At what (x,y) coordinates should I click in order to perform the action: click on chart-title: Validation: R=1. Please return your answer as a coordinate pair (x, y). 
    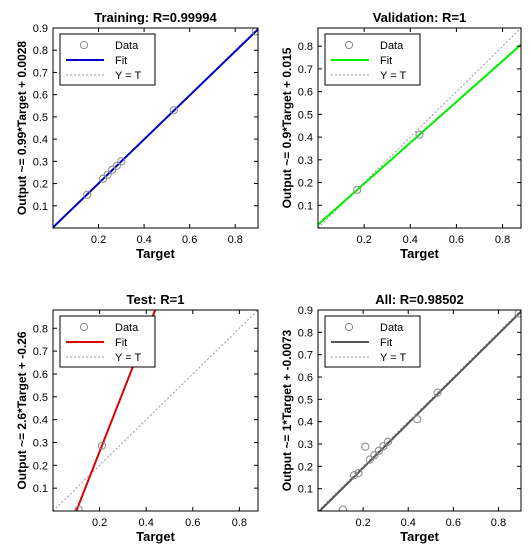
    Looking at the image, I should click on (420, 17).